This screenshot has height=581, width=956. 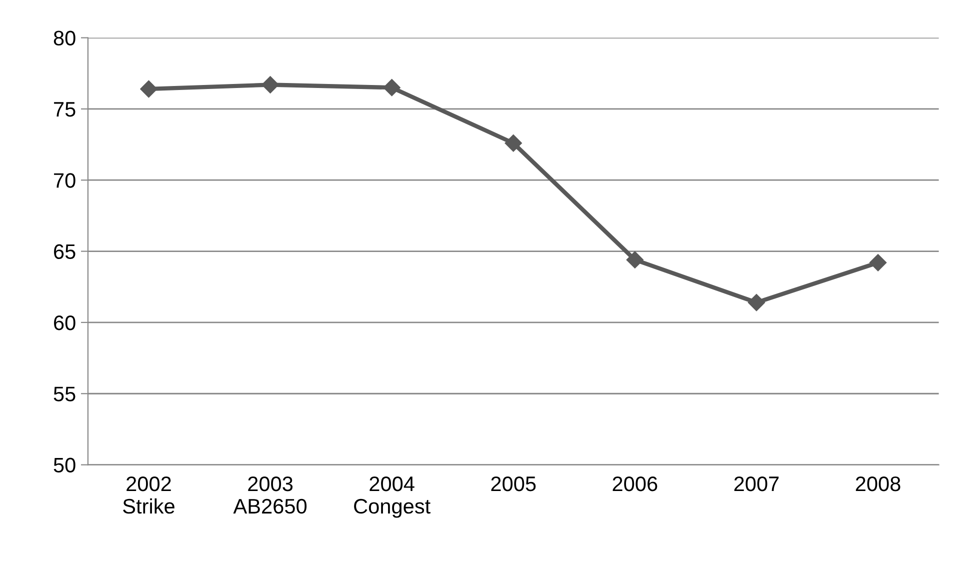 I want to click on y-tick-label: 80, so click(x=65, y=38).